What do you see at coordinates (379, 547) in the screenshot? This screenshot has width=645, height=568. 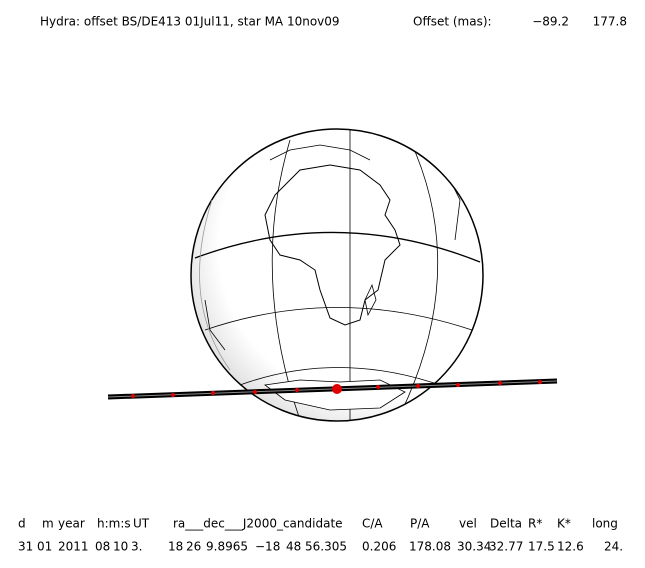 I see `cell: 0.206` at bounding box center [379, 547].